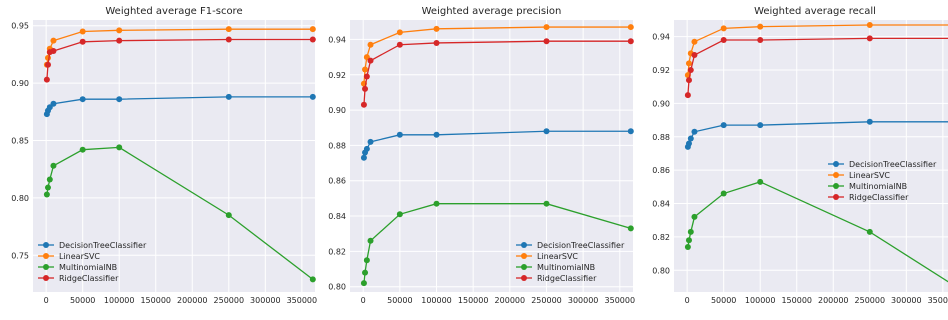 This screenshot has width=948, height=320. I want to click on y-tick-label: 0.75, so click(20, 255).